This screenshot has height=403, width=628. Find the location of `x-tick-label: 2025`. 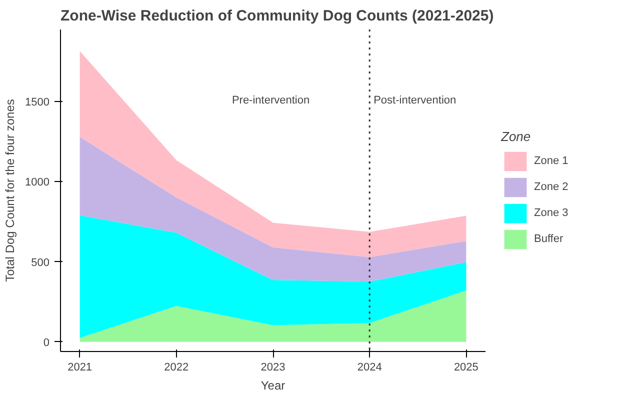

x-tick-label: 2025 is located at coordinates (466, 368).